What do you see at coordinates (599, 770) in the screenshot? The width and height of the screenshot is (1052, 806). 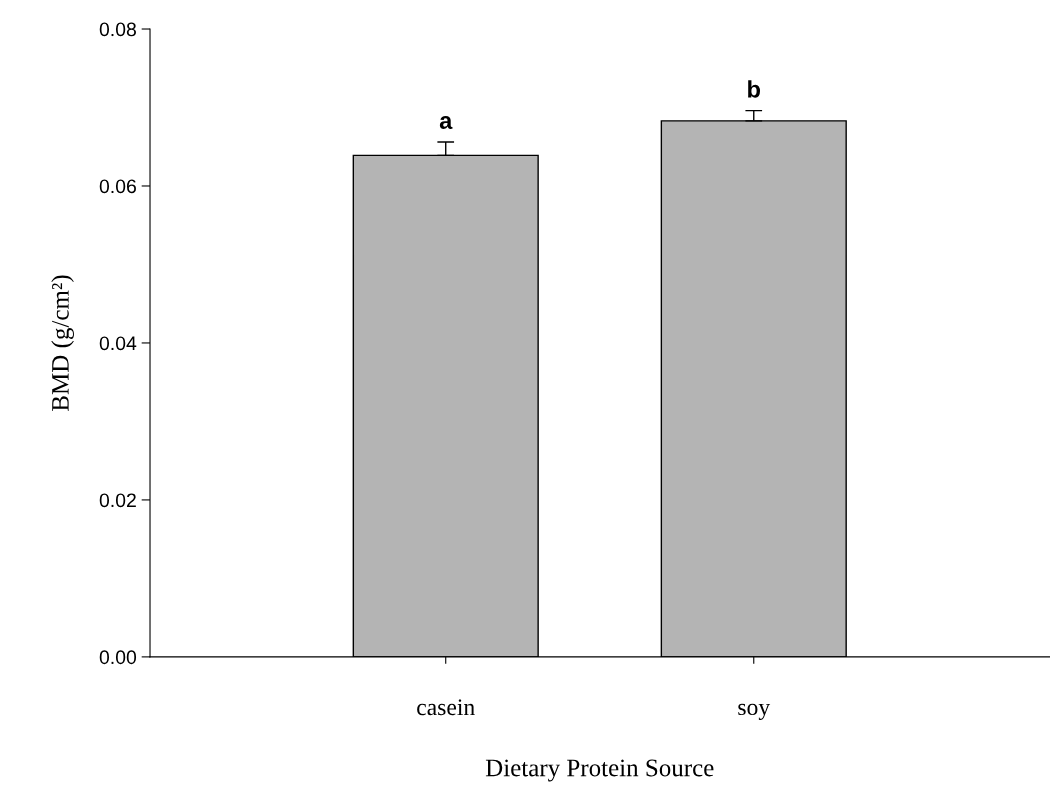 I see `x-axis-title: Dietary Protein Source` at bounding box center [599, 770].